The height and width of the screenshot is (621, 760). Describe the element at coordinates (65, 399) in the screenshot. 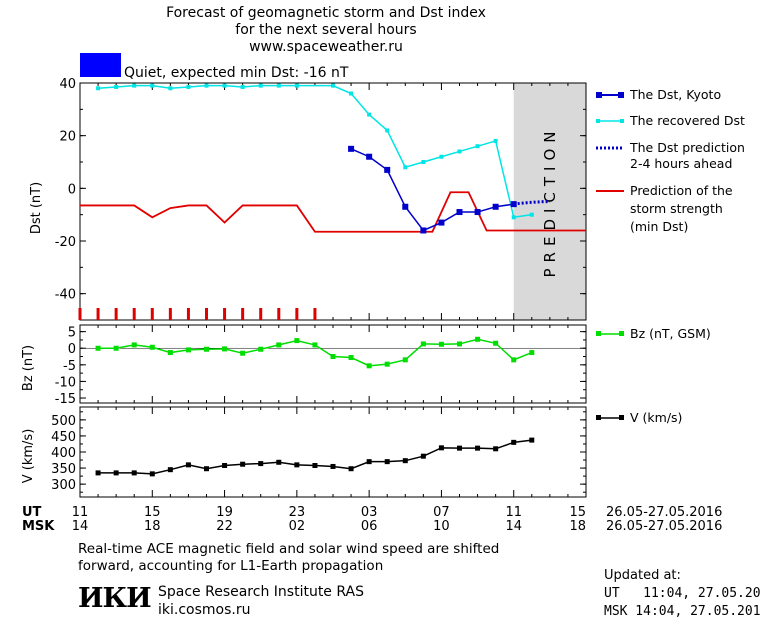

I see `bz-y-tick-label: -15` at that location.